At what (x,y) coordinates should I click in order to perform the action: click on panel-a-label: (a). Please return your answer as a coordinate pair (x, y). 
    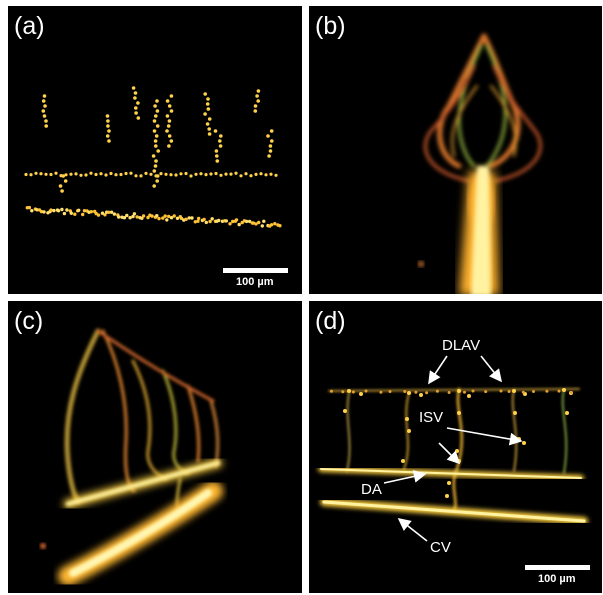
    Looking at the image, I should click on (29, 26).